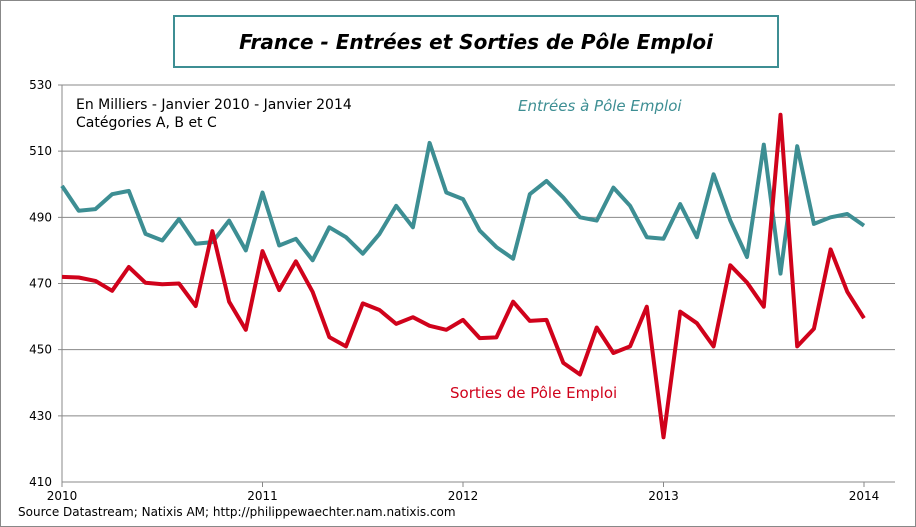  What do you see at coordinates (262, 496) in the screenshot?
I see `x-tick-label: 2011` at bounding box center [262, 496].